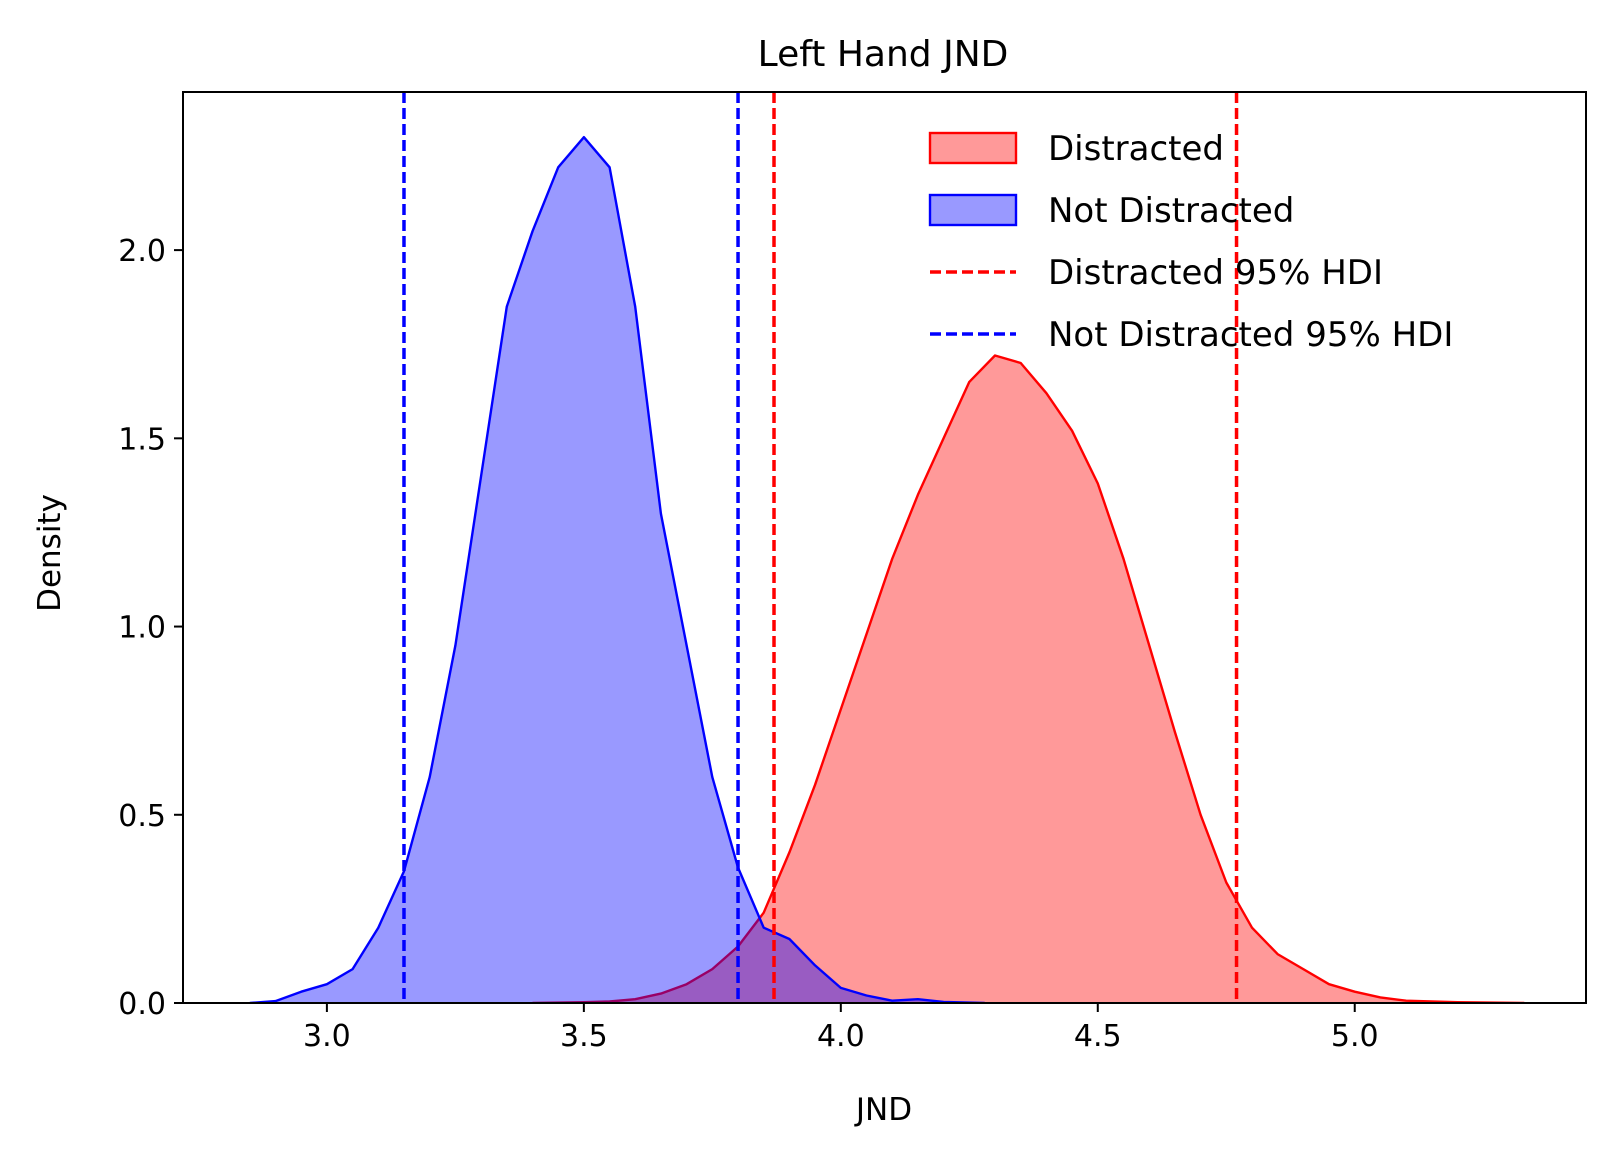 This screenshot has height=1154, width=1607. What do you see at coordinates (973, 148) in the screenshot?
I see `legend-swatch-distracted` at bounding box center [973, 148].